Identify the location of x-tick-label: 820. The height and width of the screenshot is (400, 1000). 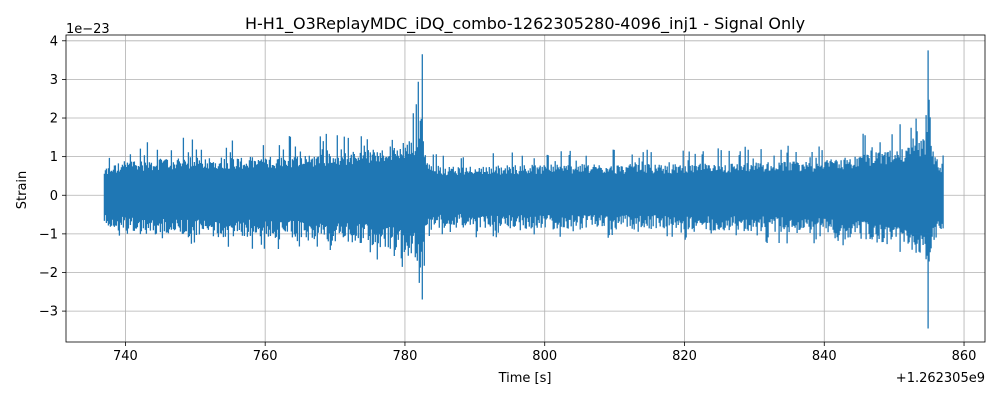
(684, 356).